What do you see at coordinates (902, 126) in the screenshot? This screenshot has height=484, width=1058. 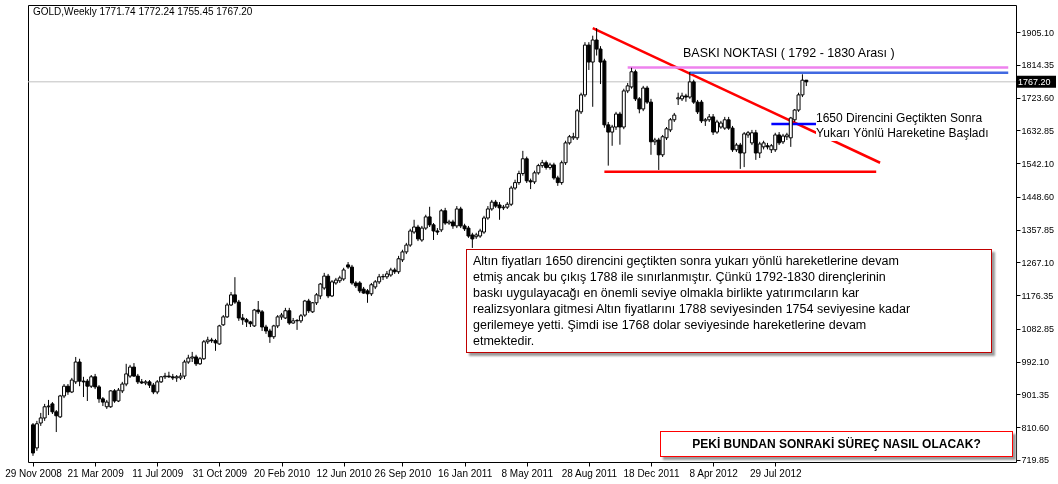 I see `annotation: 1650 Direncini Geçtikten Sonra Yukarı Yönlü Hareketine Başladı` at bounding box center [902, 126].